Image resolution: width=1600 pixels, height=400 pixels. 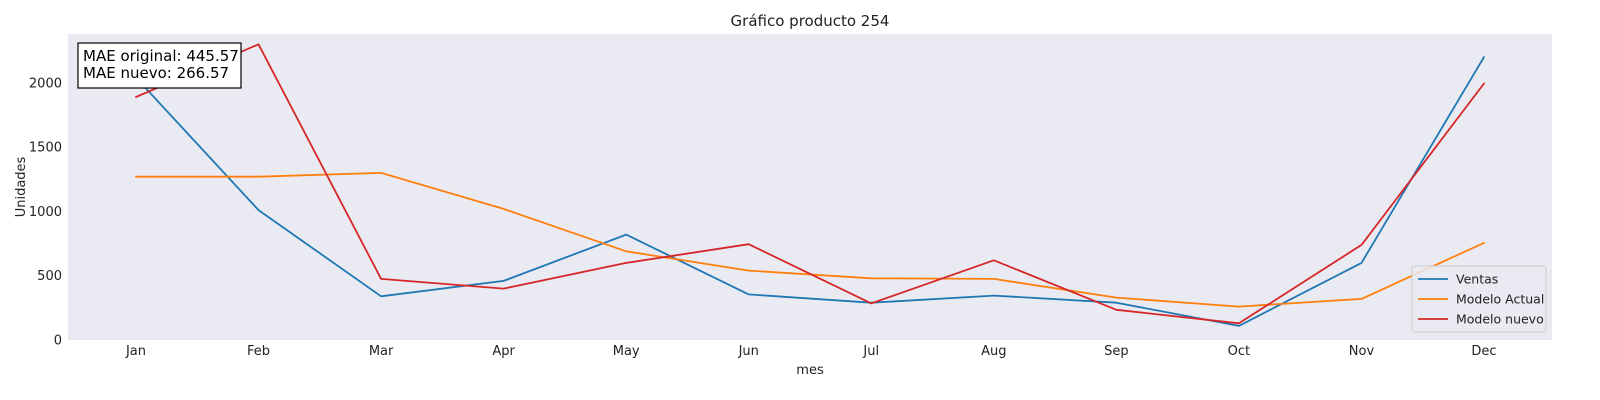 I want to click on x-tick-label: Dec, so click(x=1483, y=351).